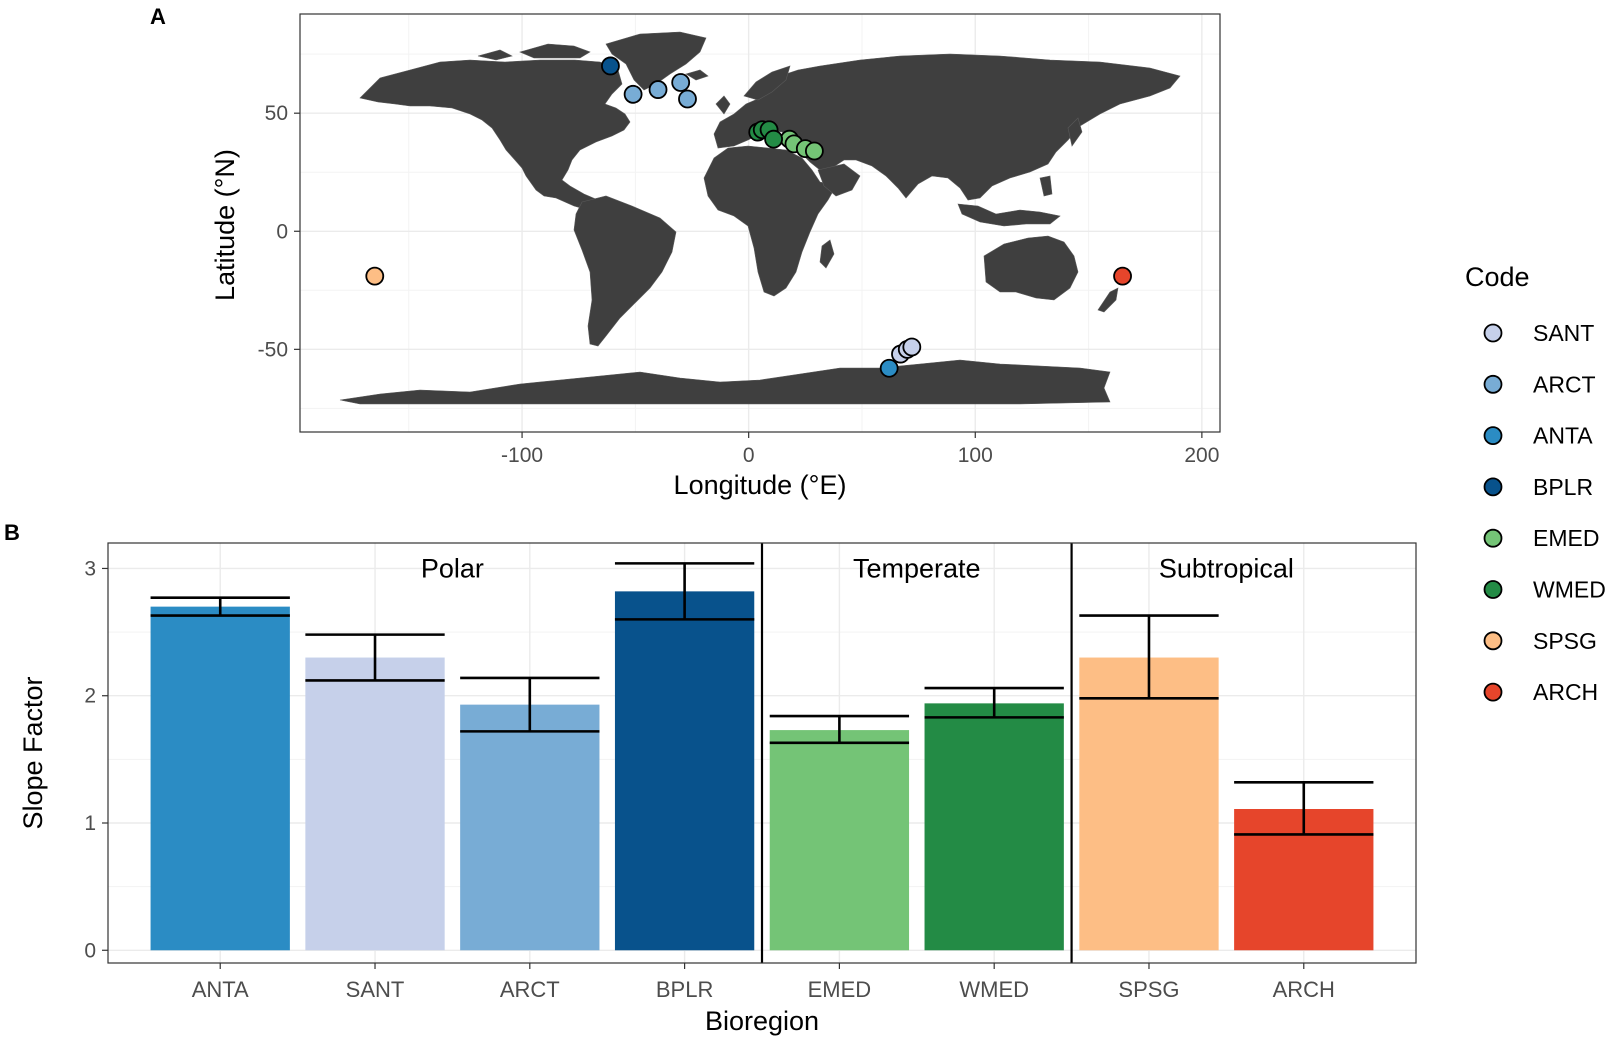  Describe the element at coordinates (1108, 300) in the screenshot. I see `new-zealand-shape` at that location.